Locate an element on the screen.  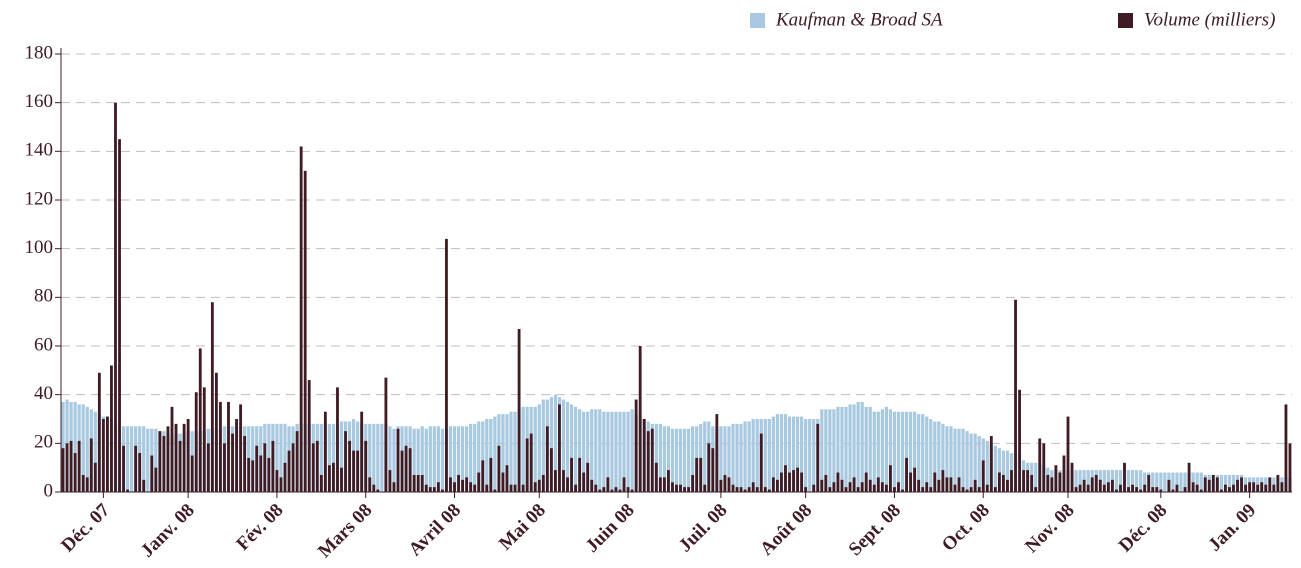
x-tick-label: Déc. 08 is located at coordinates (1143, 528).